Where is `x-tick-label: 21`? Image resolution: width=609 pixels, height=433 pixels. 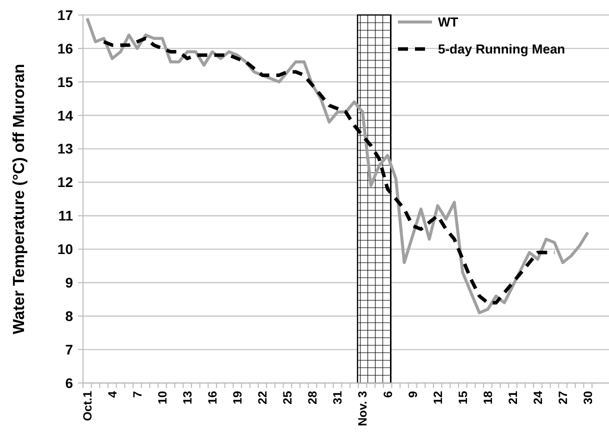
x-tick-label: 21 is located at coordinates (513, 397).